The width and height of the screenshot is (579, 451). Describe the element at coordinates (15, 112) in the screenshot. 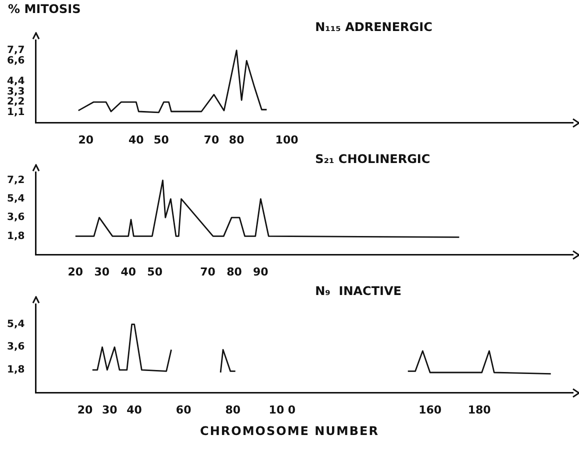

I see `y-tick-label: 1,1` at that location.